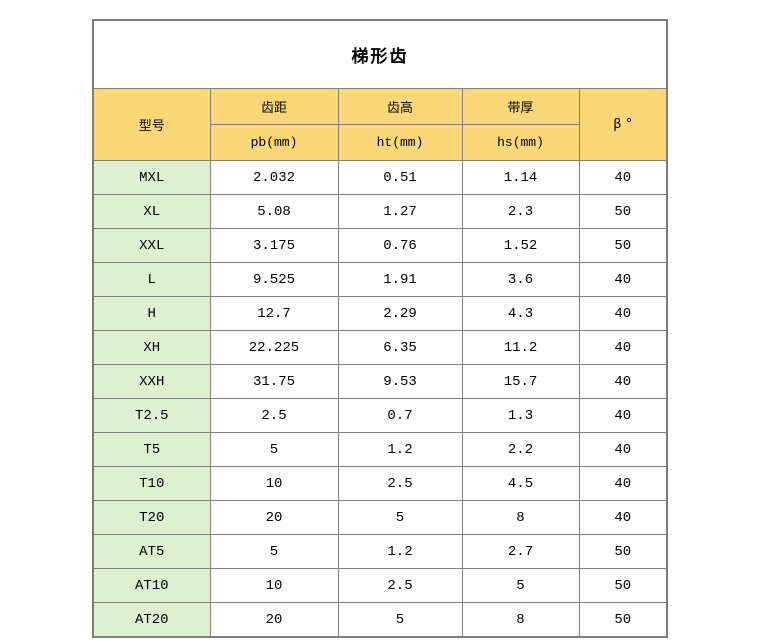 The height and width of the screenshot is (642, 757). What do you see at coordinates (151, 517) in the screenshot?
I see `model-cell: T20` at bounding box center [151, 517].